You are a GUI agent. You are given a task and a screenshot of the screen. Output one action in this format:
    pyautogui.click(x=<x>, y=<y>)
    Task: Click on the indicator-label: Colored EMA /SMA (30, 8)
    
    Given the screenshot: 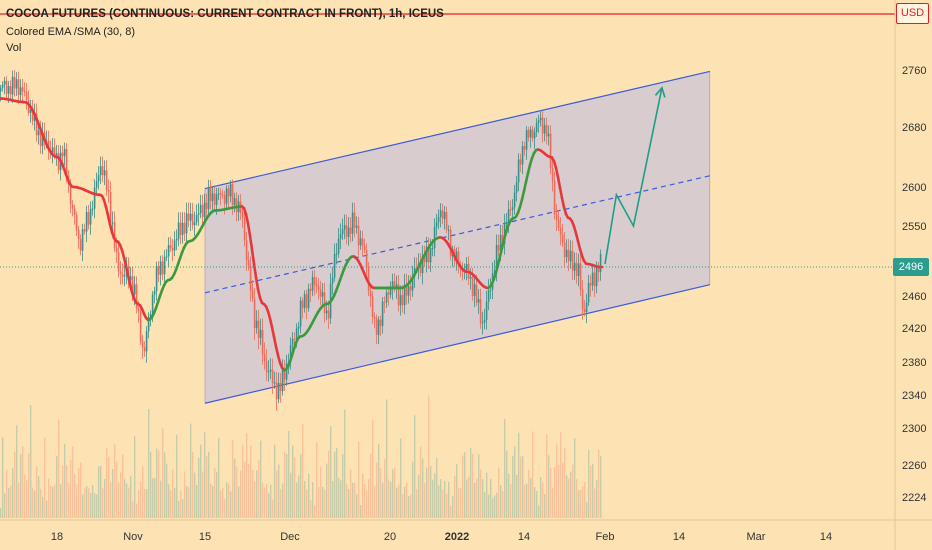 What is the action you would take?
    pyautogui.click(x=70, y=32)
    